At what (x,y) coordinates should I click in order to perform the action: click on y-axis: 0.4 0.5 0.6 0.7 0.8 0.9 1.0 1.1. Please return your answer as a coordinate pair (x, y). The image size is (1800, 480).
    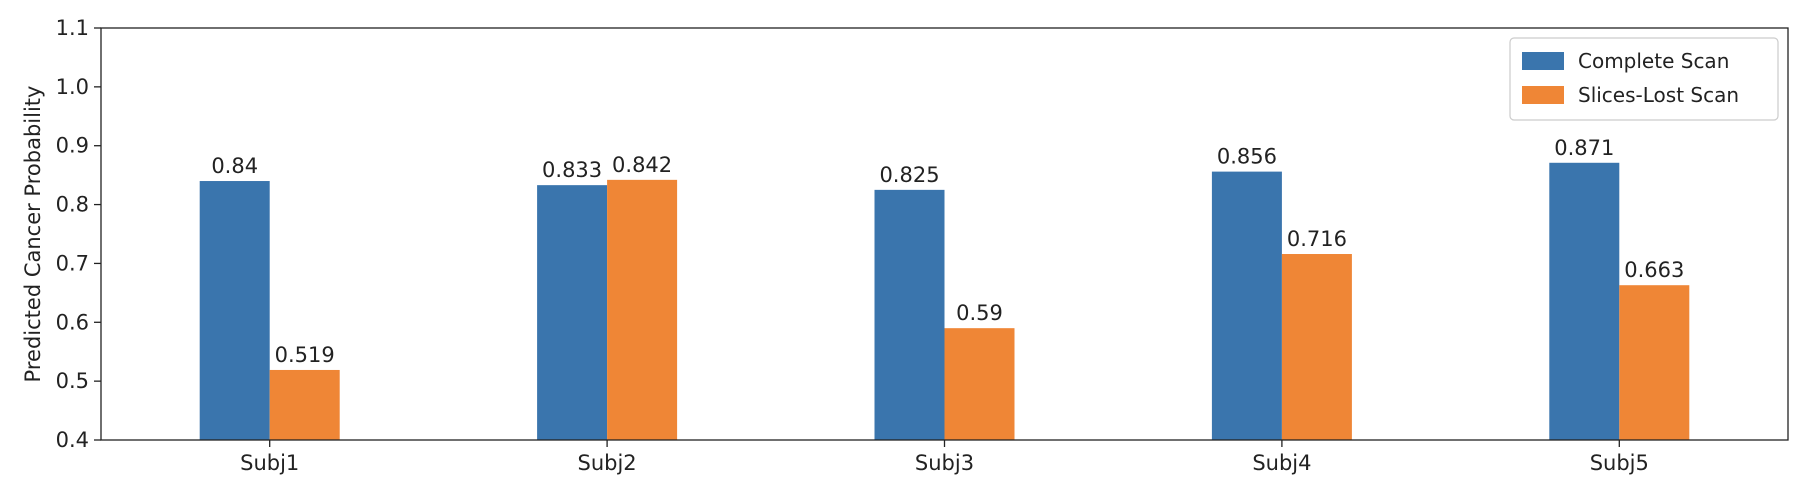
    Looking at the image, I should click on (78, 234).